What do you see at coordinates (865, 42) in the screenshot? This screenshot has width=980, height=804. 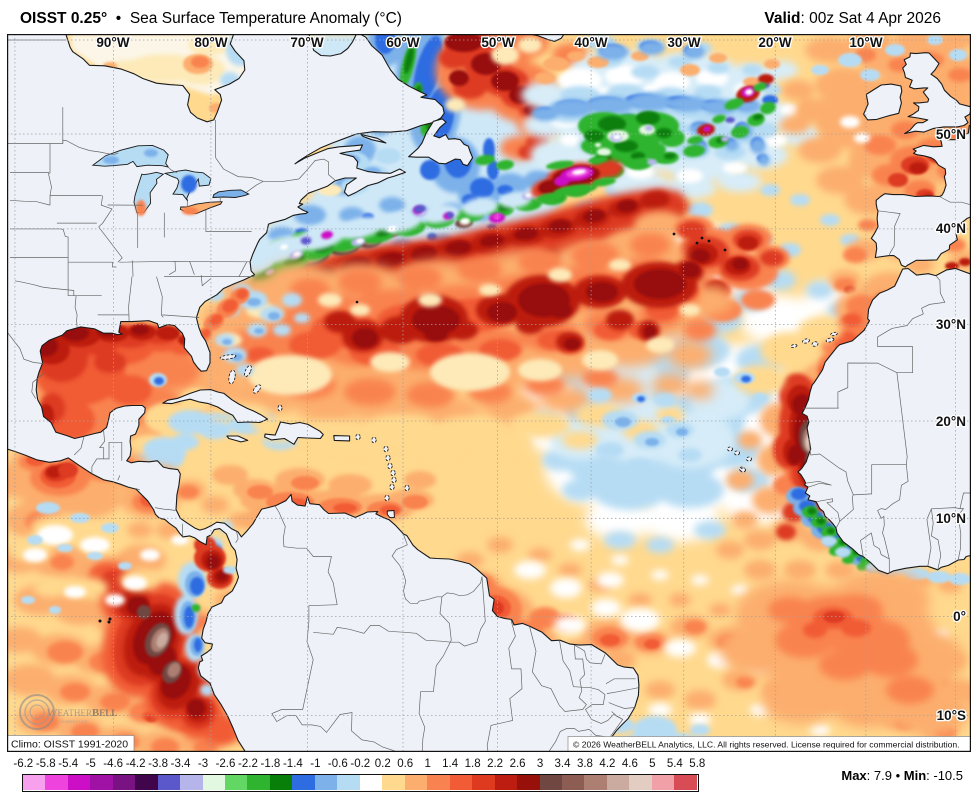 I see `svg-text: 10°W` at bounding box center [865, 42].